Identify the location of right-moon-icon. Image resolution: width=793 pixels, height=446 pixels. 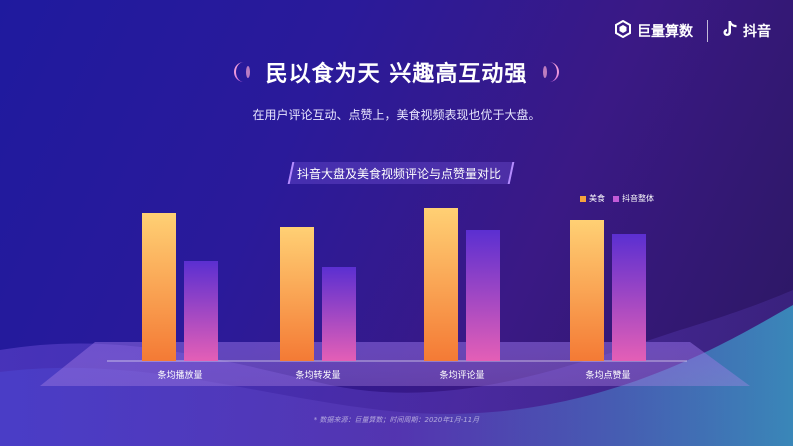
(551, 72).